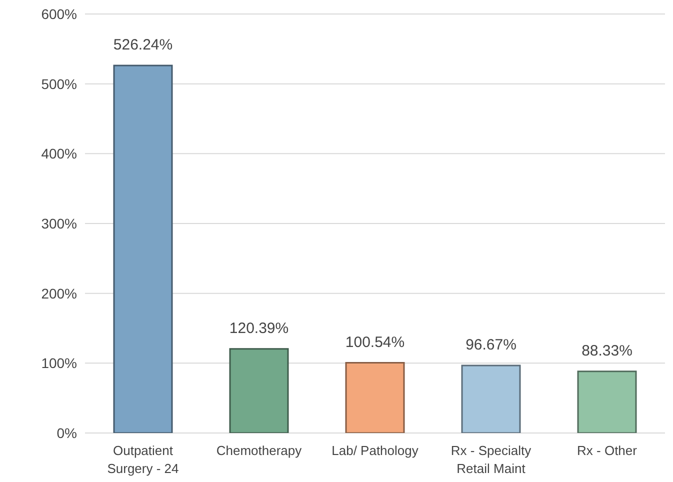 The image size is (673, 482). Describe the element at coordinates (143, 45) in the screenshot. I see `data-label: 526.24%` at that location.